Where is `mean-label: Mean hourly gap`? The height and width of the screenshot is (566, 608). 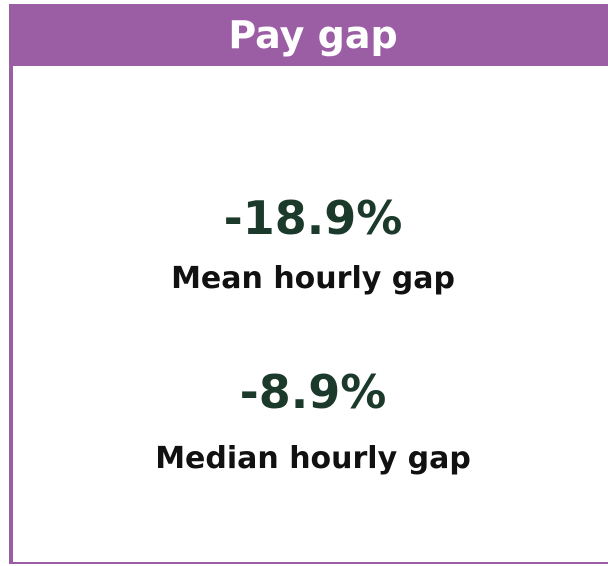 mean-label: Mean hourly gap is located at coordinates (313, 278).